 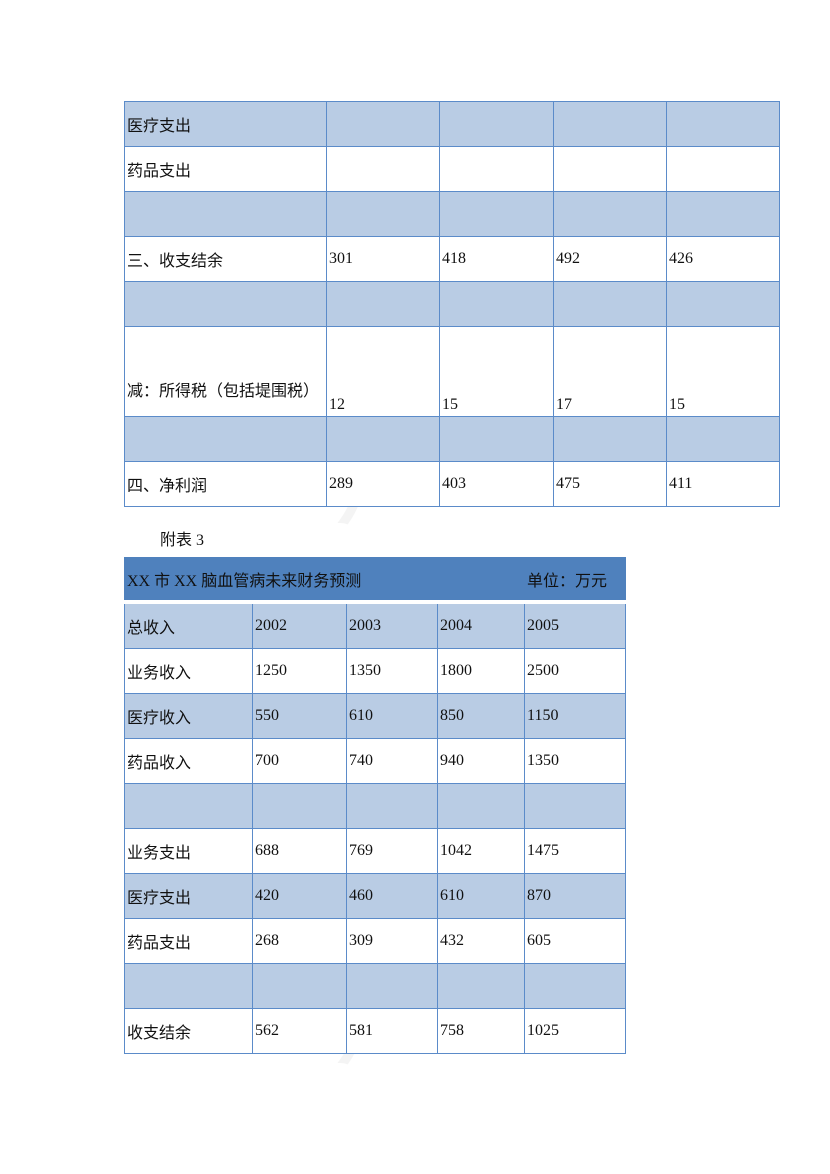 I want to click on table-caption: 附表 3, so click(x=182, y=540).